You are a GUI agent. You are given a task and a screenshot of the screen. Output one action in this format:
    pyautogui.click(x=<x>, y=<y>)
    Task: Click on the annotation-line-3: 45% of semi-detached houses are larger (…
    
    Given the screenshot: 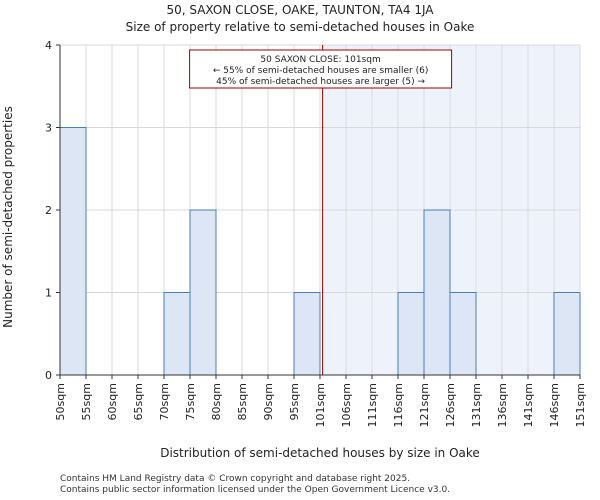 What is the action you would take?
    pyautogui.click(x=320, y=82)
    